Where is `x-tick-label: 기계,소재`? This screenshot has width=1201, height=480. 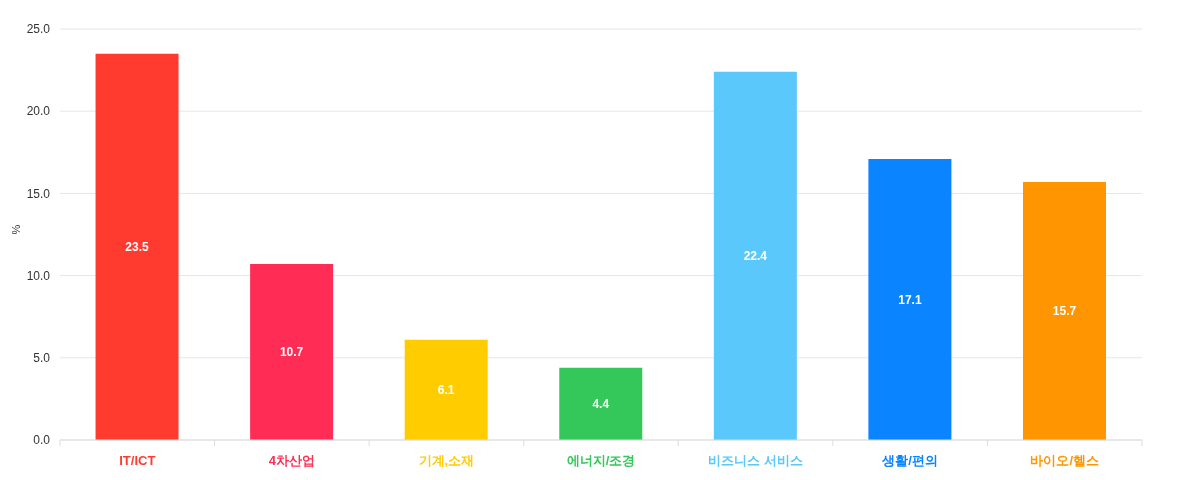 x-tick-label: 기계,소재 is located at coordinates (446, 460).